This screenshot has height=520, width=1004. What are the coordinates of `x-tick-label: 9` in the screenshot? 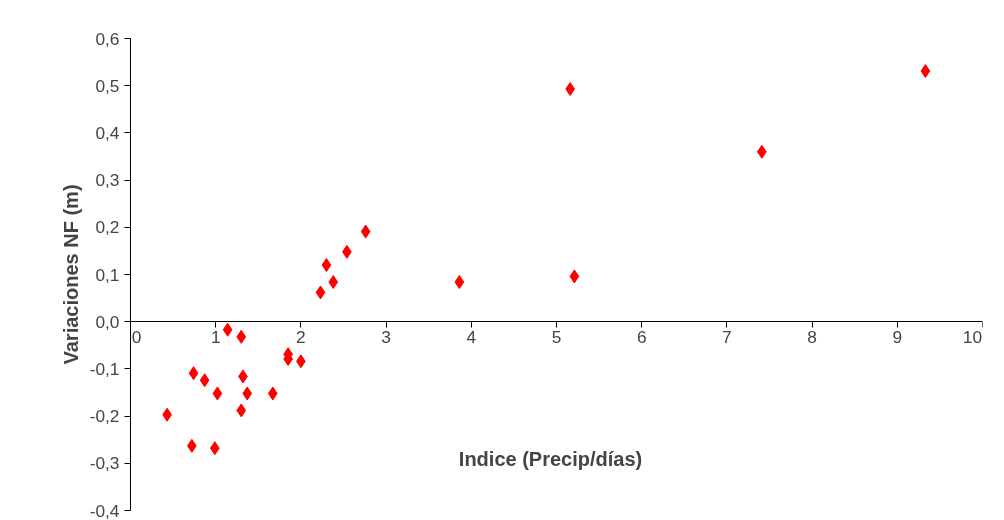 It's located at (897, 336).